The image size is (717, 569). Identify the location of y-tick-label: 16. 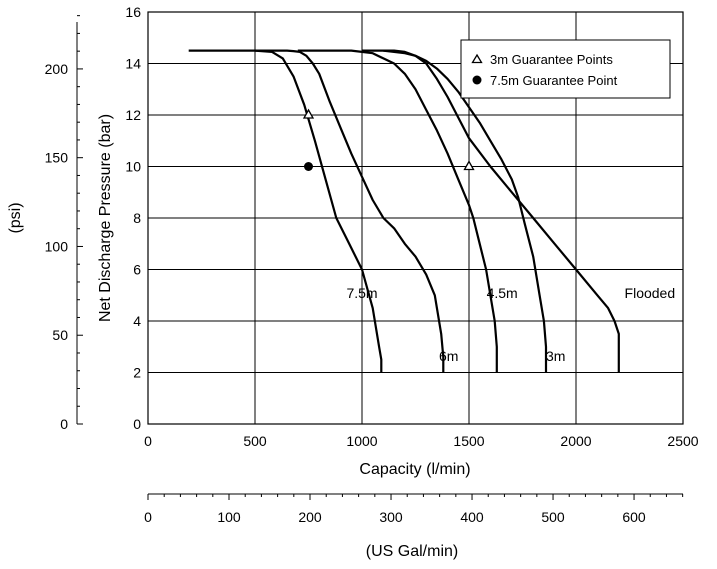
(133, 12).